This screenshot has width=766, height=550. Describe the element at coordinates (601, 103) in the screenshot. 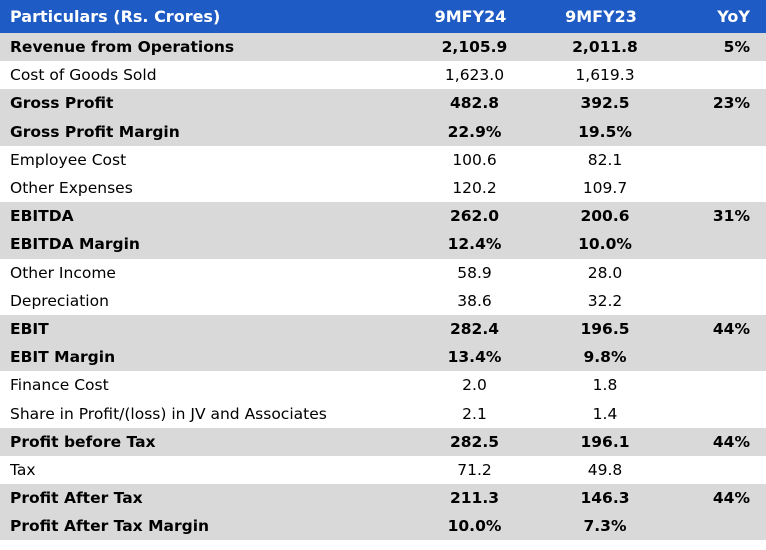

I see `row-9mfy23-value: 392.5` at that location.